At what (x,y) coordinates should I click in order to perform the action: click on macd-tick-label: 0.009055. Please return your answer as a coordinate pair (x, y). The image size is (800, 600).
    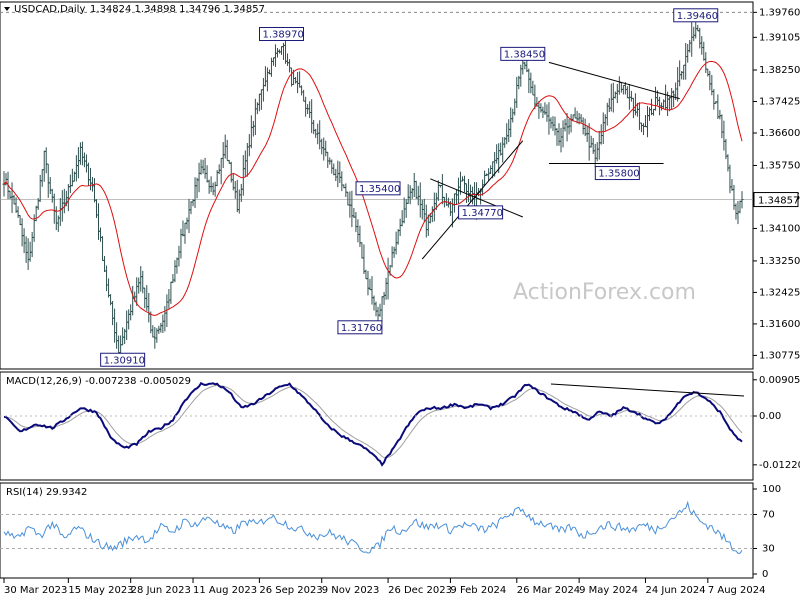
    Looking at the image, I should click on (779, 380).